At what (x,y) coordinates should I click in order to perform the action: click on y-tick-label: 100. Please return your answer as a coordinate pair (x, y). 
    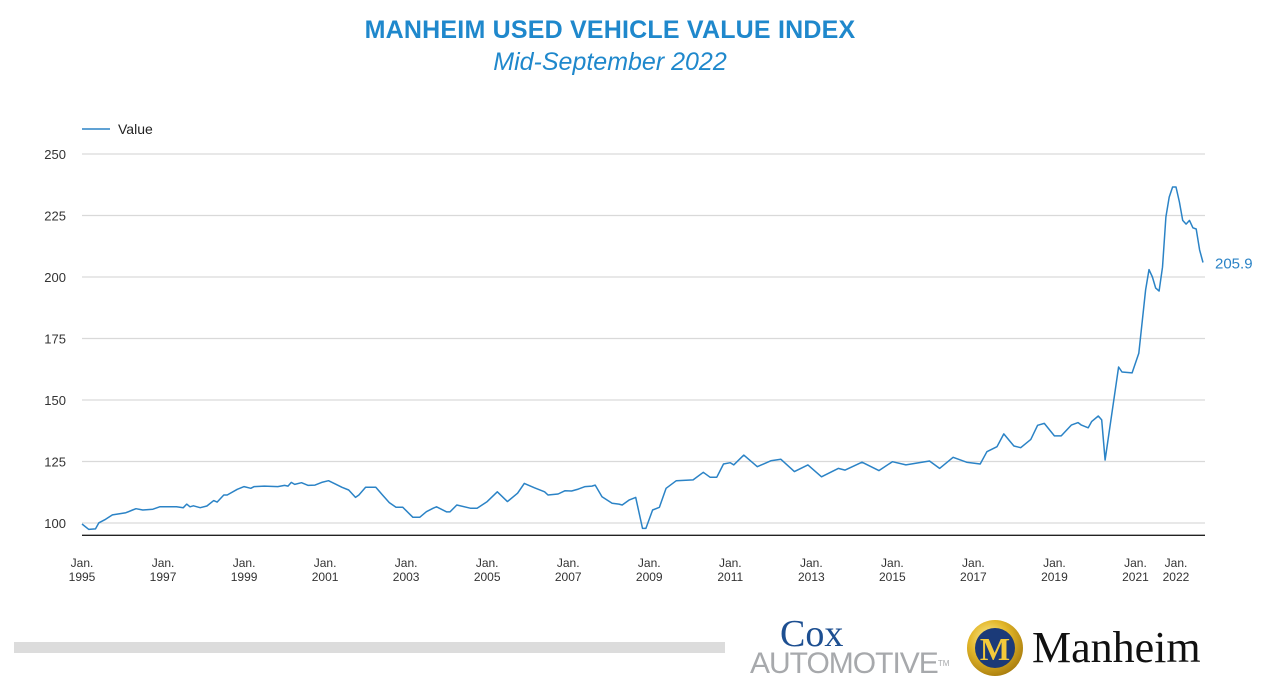
    Looking at the image, I should click on (55, 523).